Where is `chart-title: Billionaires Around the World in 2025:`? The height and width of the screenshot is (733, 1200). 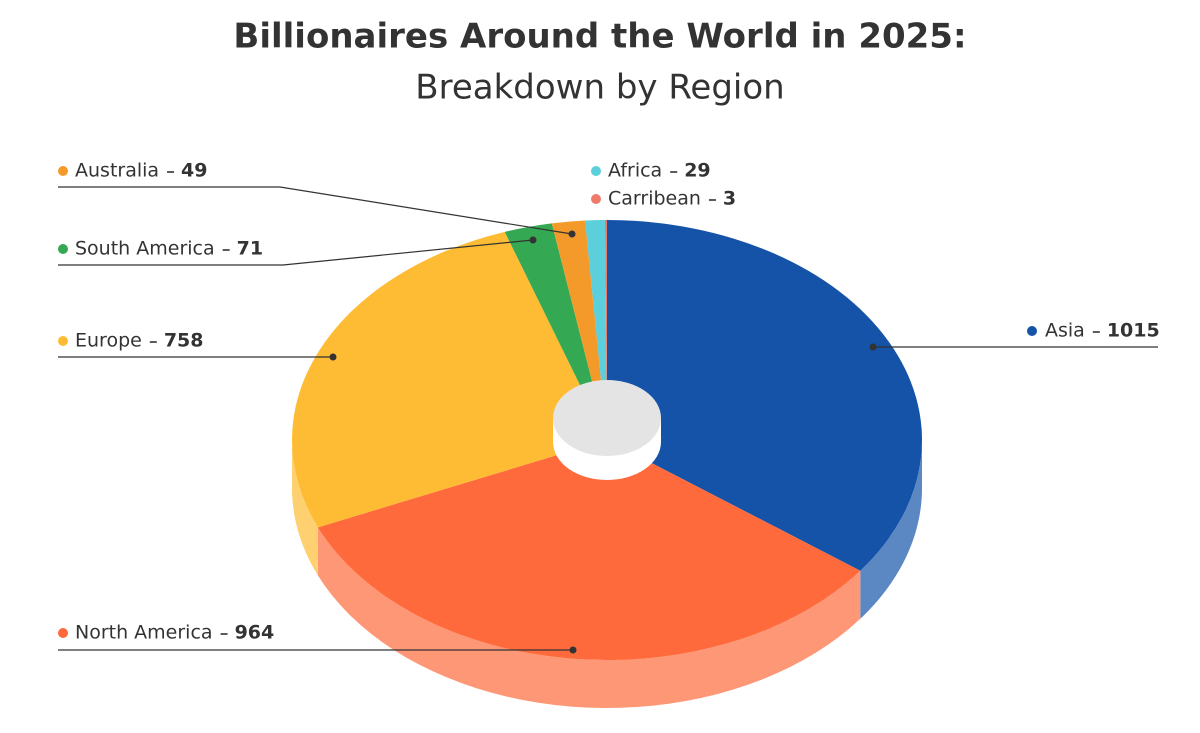 chart-title: Billionaires Around the World in 2025: is located at coordinates (599, 37).